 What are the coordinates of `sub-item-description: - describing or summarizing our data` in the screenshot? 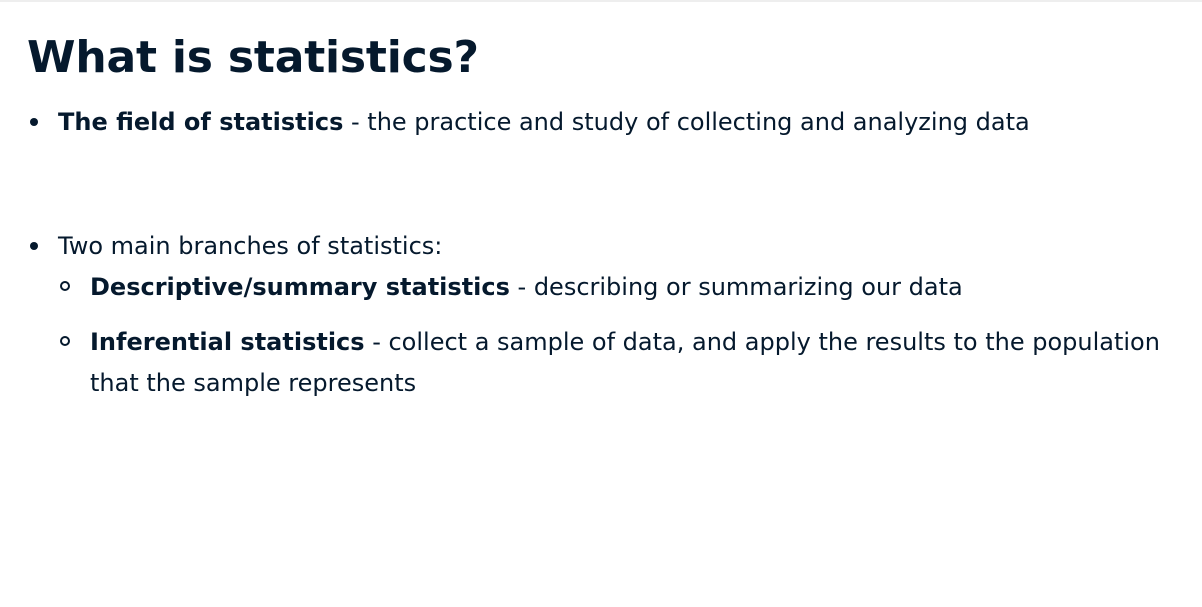 It's located at (736, 287).